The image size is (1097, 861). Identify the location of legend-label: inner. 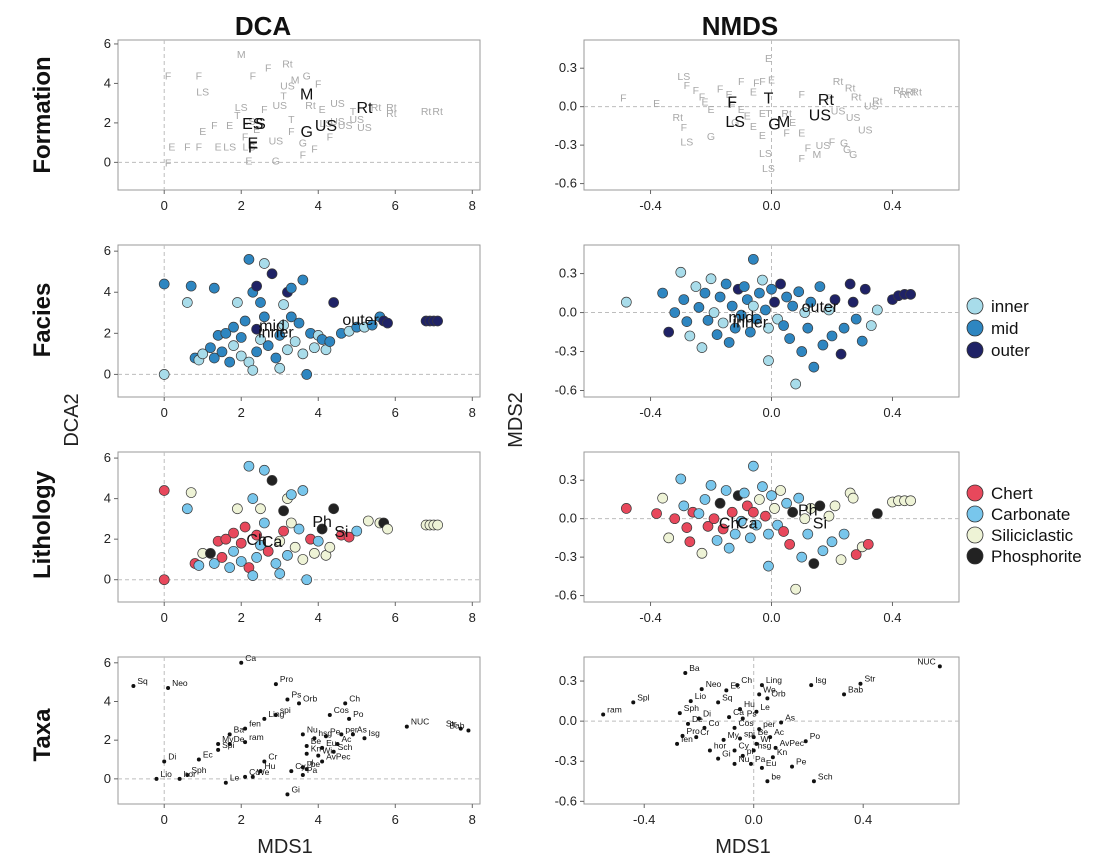
(1010, 306).